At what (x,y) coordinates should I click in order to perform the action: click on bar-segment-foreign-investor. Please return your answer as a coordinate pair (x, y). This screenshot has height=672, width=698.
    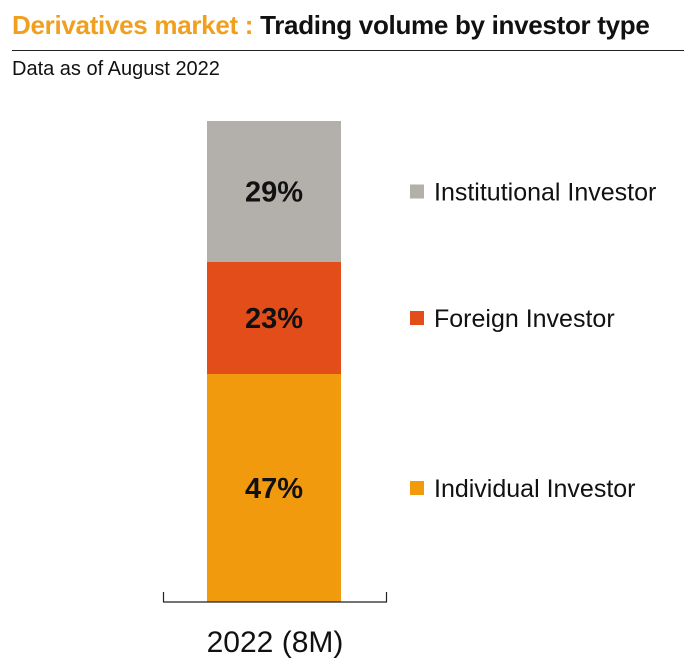
    Looking at the image, I should click on (274, 318).